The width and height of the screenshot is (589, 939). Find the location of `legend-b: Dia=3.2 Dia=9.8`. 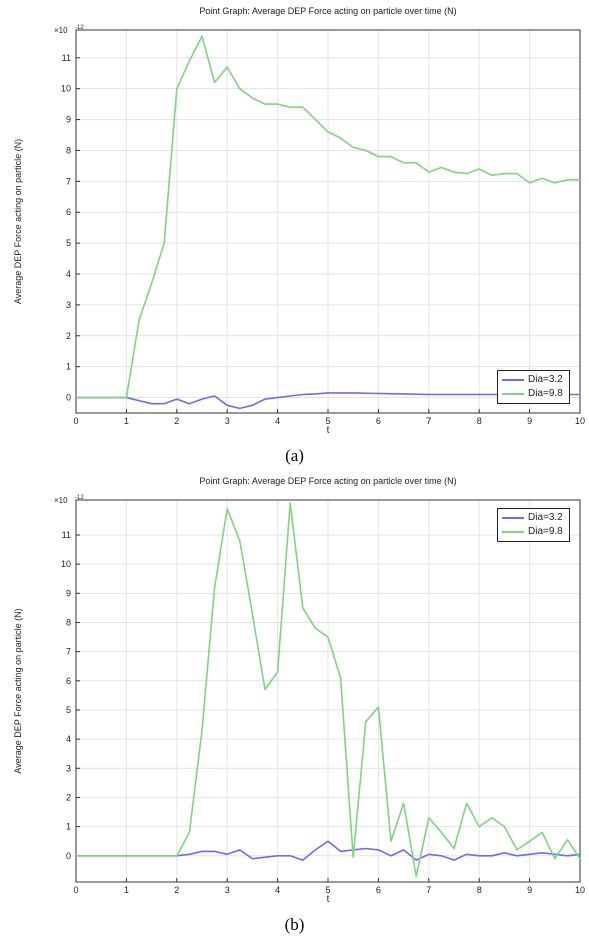

legend-b: Dia=3.2 Dia=9.8 is located at coordinates (533, 525).